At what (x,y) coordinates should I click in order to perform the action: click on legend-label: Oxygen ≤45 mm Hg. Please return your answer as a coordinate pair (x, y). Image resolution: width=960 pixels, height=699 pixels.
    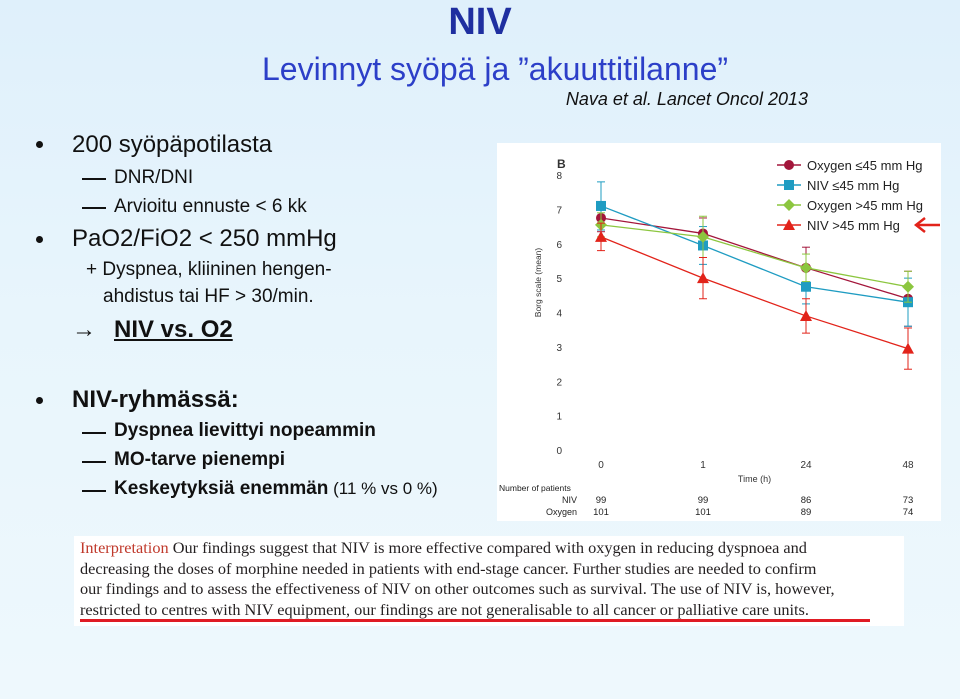
    Looking at the image, I should click on (865, 165).